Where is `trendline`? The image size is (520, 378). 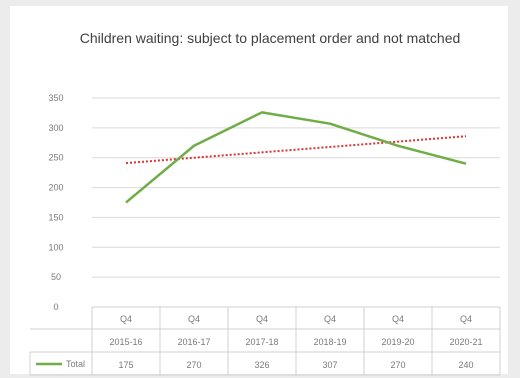 trendline is located at coordinates (296, 150).